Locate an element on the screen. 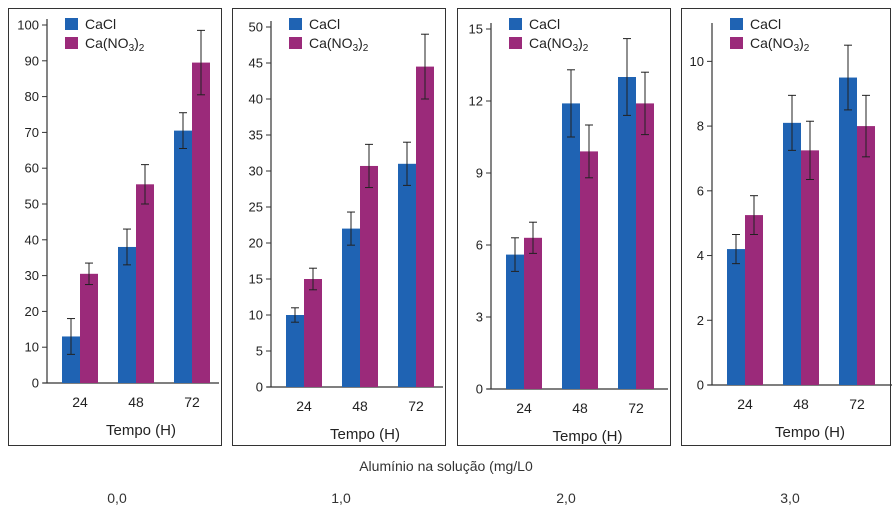 The width and height of the screenshot is (892, 510). y-tick-label: 9 is located at coordinates (479, 173).